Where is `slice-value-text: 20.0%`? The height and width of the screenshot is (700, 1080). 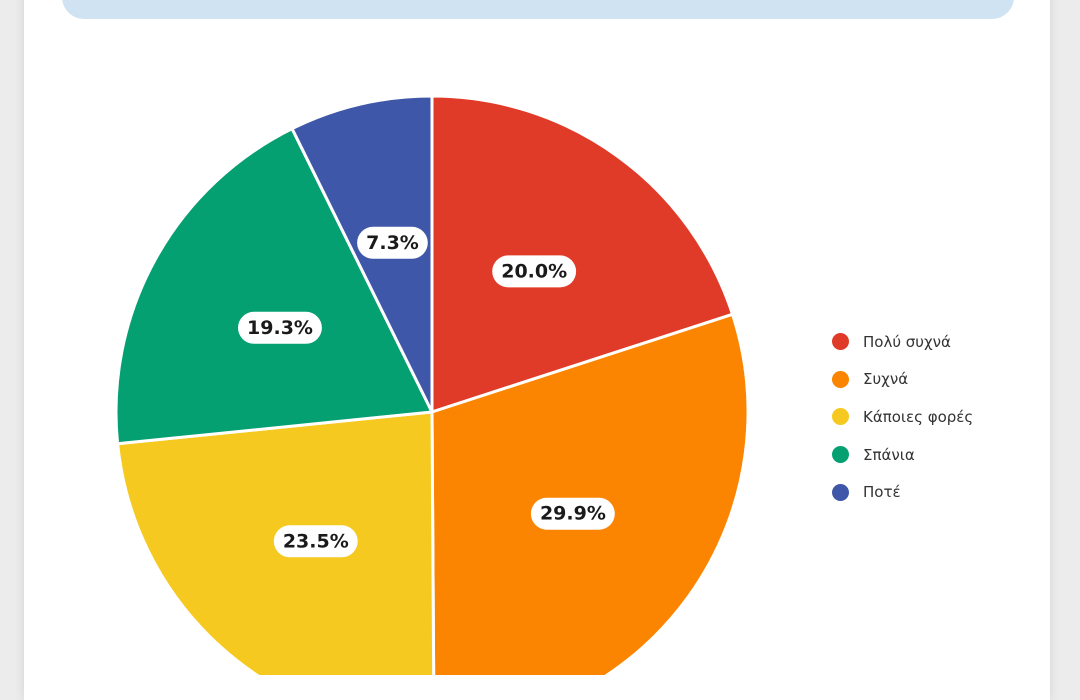 slice-value-text: 20.0% is located at coordinates (534, 271).